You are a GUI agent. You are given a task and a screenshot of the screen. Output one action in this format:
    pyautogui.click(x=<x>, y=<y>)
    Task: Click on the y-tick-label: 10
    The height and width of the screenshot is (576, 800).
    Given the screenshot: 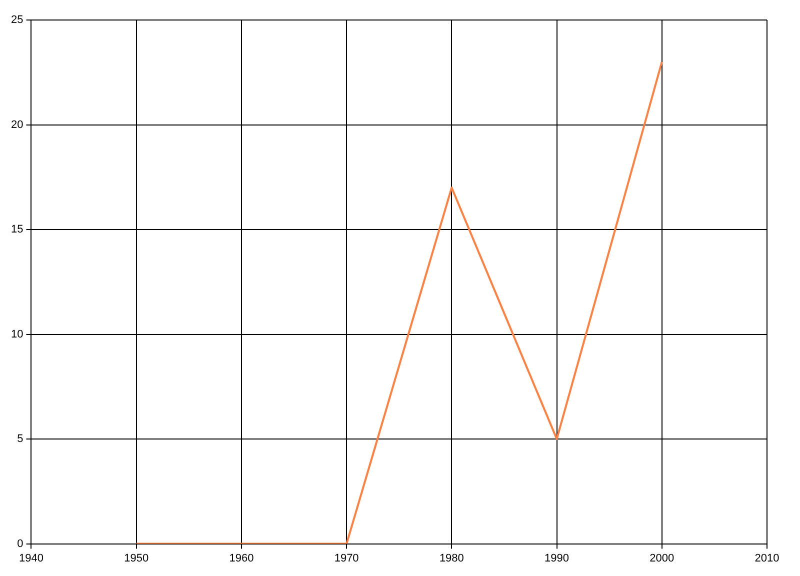 What is the action you would take?
    pyautogui.click(x=17, y=334)
    